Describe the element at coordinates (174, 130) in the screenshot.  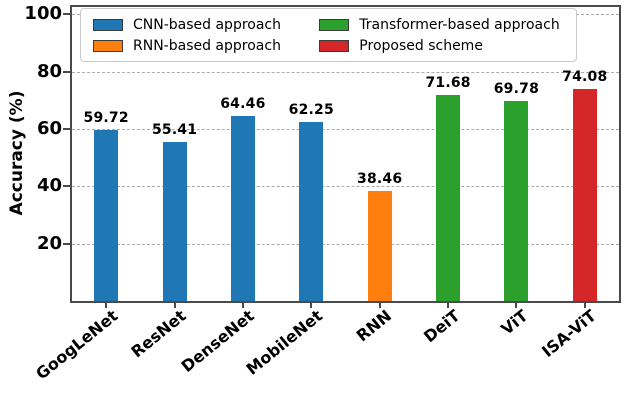
I see `bar-value-label-ResNet: 55.41` at that location.